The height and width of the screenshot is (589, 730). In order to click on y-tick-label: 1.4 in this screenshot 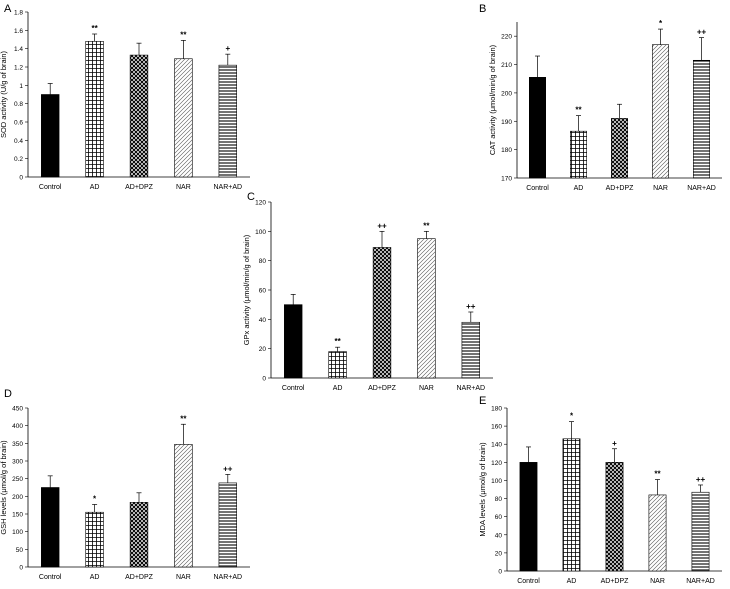, I will do `click(18, 49)`.